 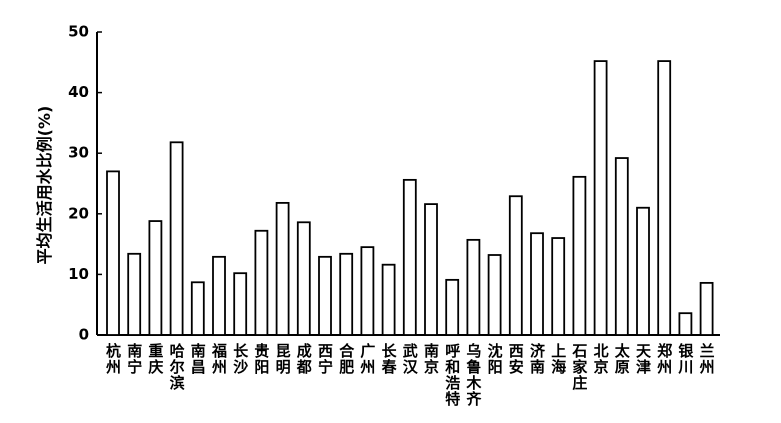 I want to click on x-tick-label: 福州, so click(x=219, y=358).